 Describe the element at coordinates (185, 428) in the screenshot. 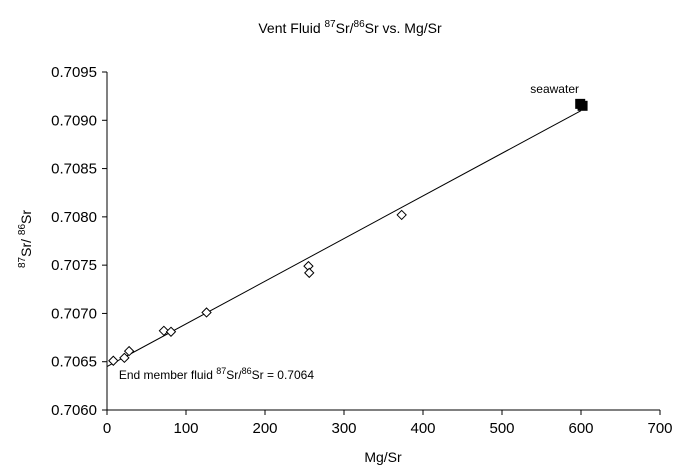

I see `x-tick-label: 100` at that location.